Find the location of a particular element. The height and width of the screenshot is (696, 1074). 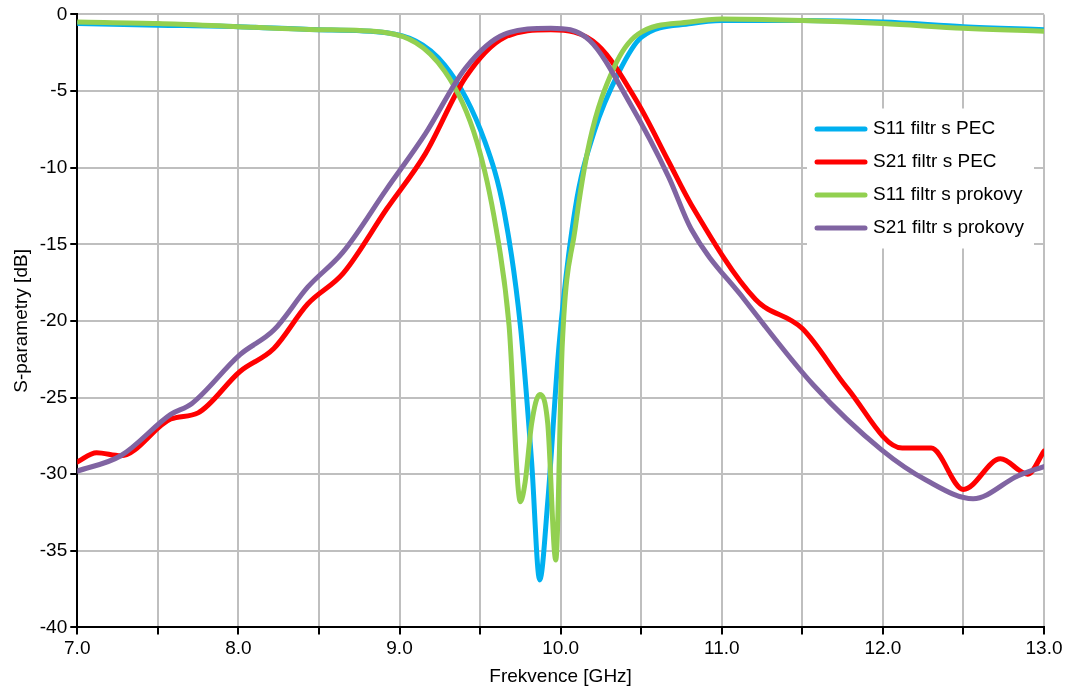

x-tick-label: 9.0 is located at coordinates (399, 648).